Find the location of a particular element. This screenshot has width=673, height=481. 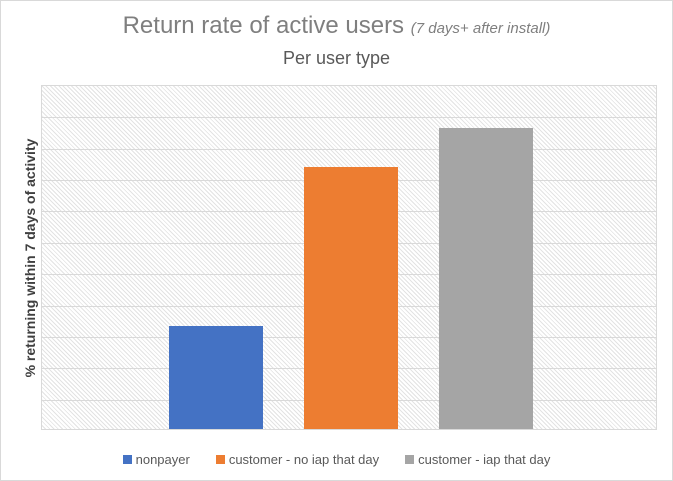

legend-item: customer - iap that day is located at coordinates (477, 459).